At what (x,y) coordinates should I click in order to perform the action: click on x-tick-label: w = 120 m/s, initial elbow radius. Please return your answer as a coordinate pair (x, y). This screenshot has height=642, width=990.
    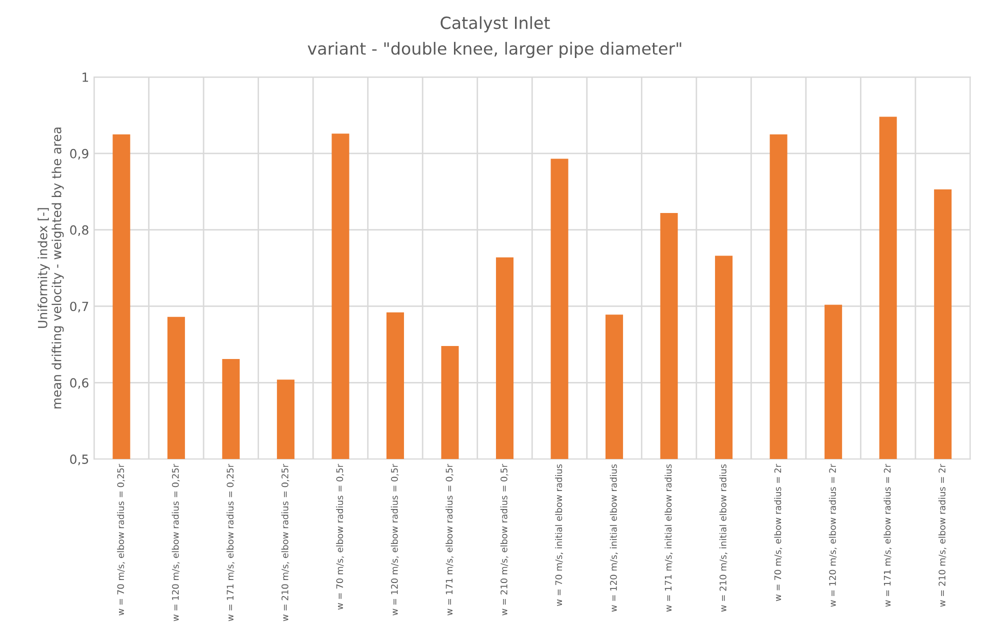
    Looking at the image, I should click on (614, 538).